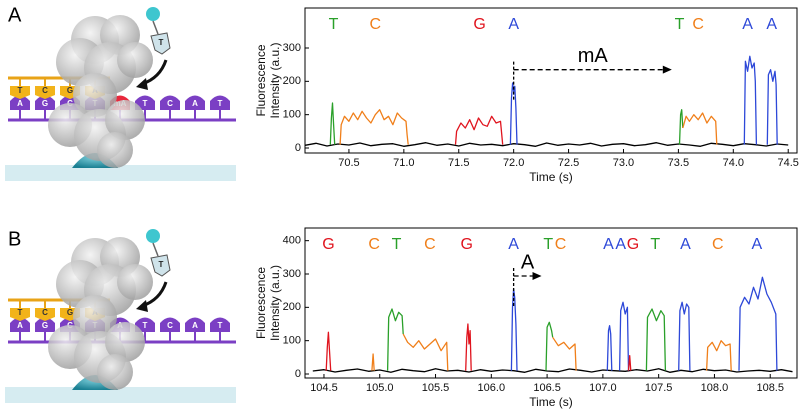  What do you see at coordinates (603, 388) in the screenshot?
I see `x-tick-label: 107.0` at bounding box center [603, 388].